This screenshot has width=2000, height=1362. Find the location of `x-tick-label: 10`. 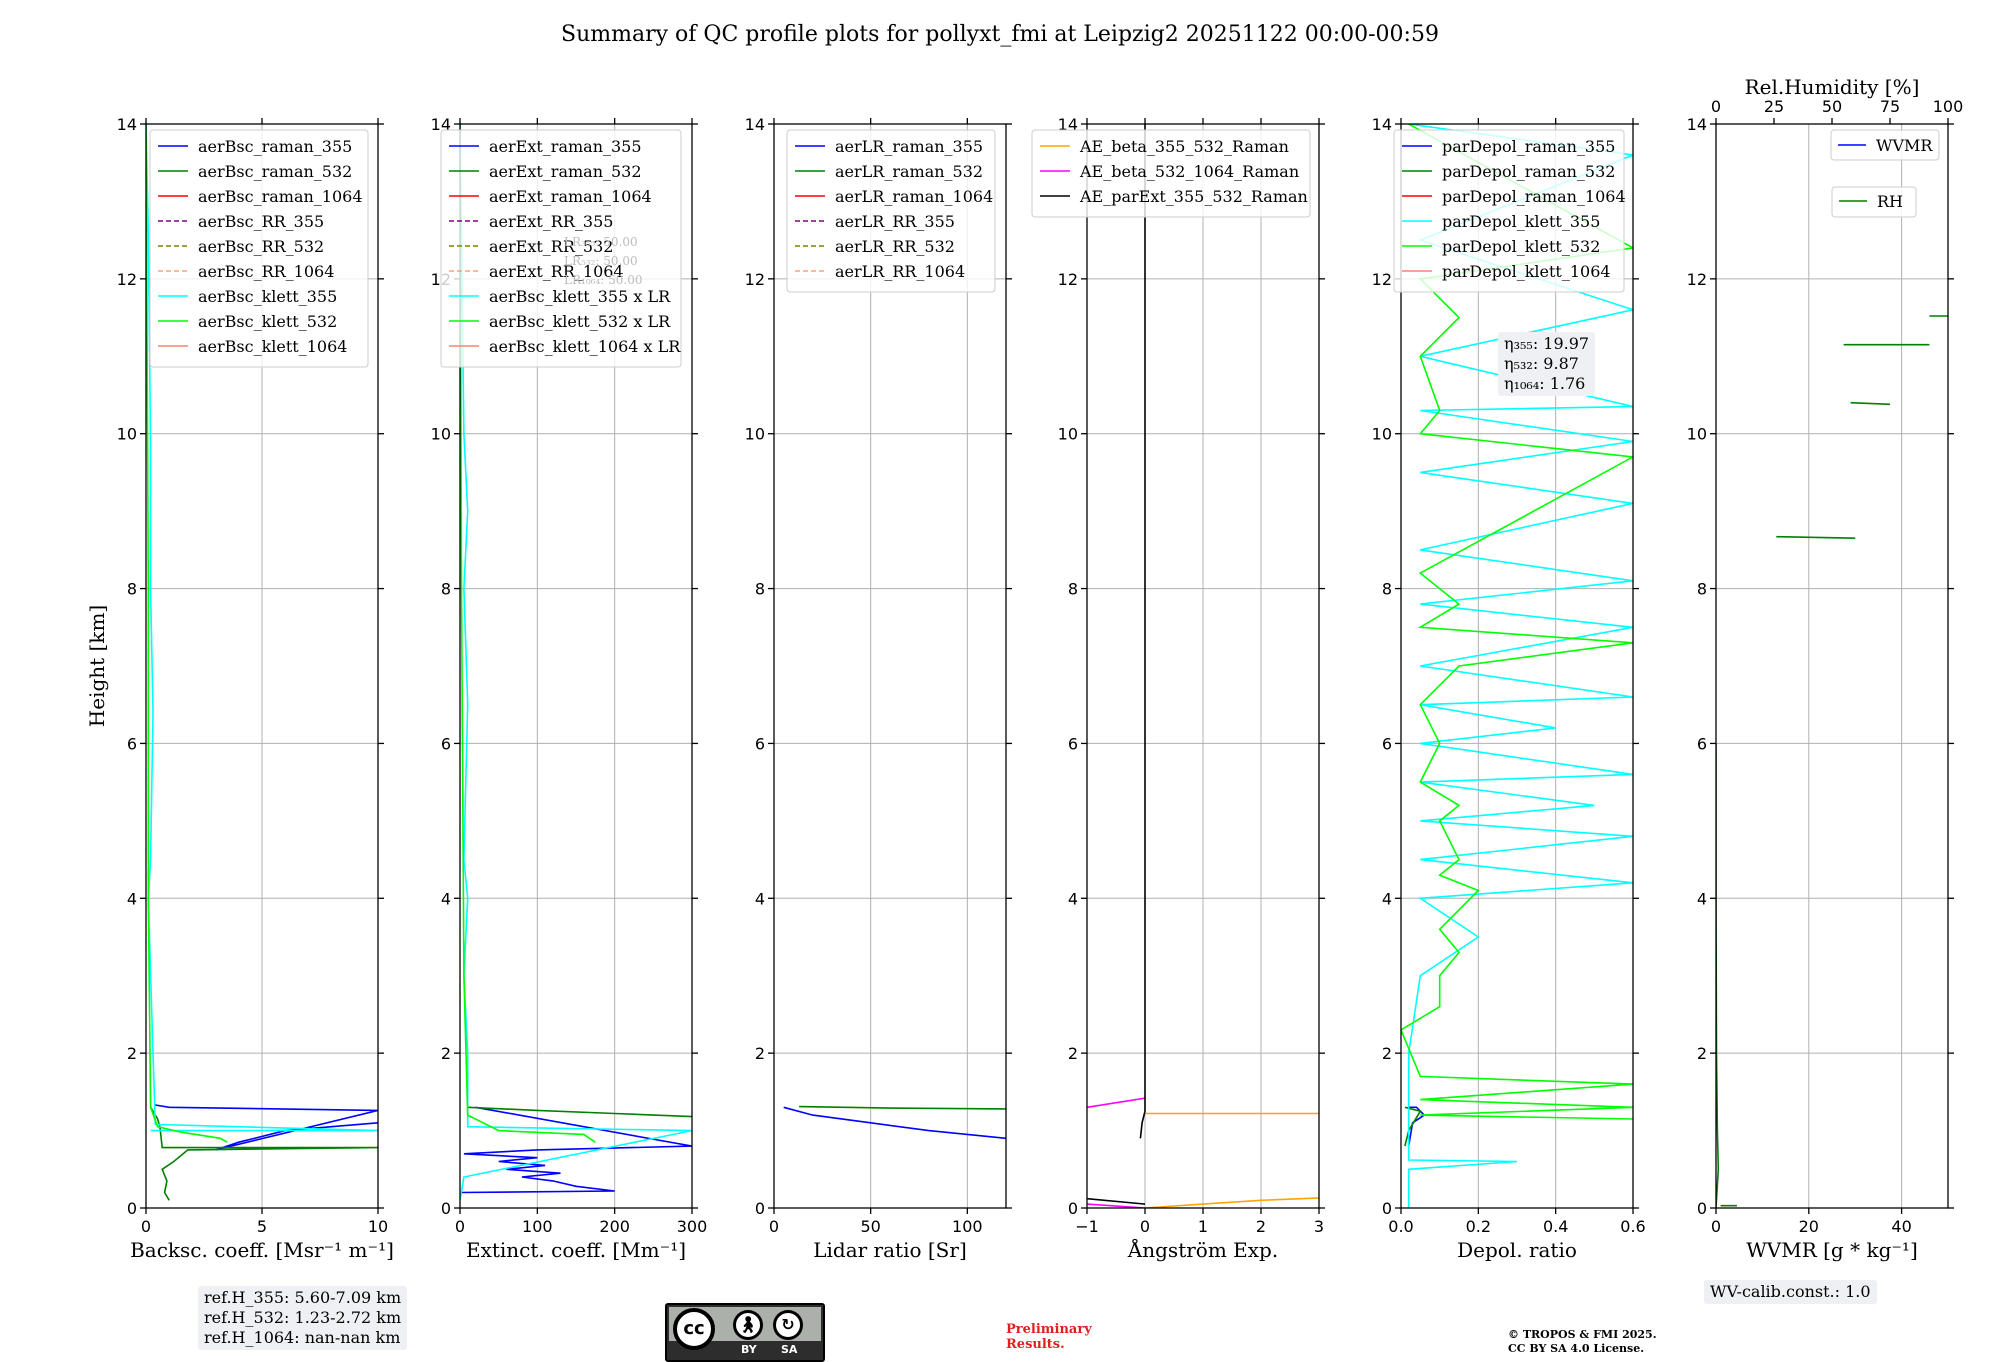

x-tick-label: 10 is located at coordinates (378, 1226).